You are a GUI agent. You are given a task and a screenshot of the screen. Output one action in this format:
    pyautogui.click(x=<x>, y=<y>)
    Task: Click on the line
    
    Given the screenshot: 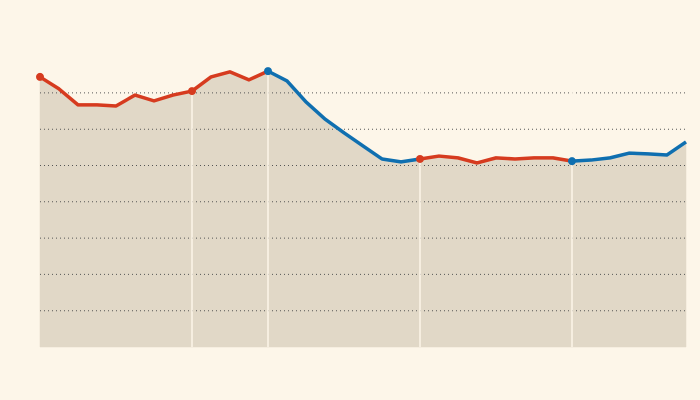 What is the action you would take?
    pyautogui.click(x=477, y=116)
    